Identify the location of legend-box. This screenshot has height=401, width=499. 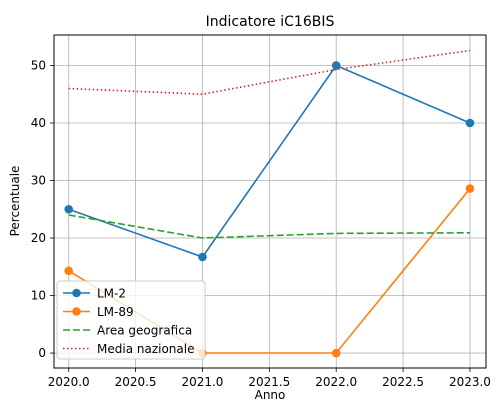
(131, 320).